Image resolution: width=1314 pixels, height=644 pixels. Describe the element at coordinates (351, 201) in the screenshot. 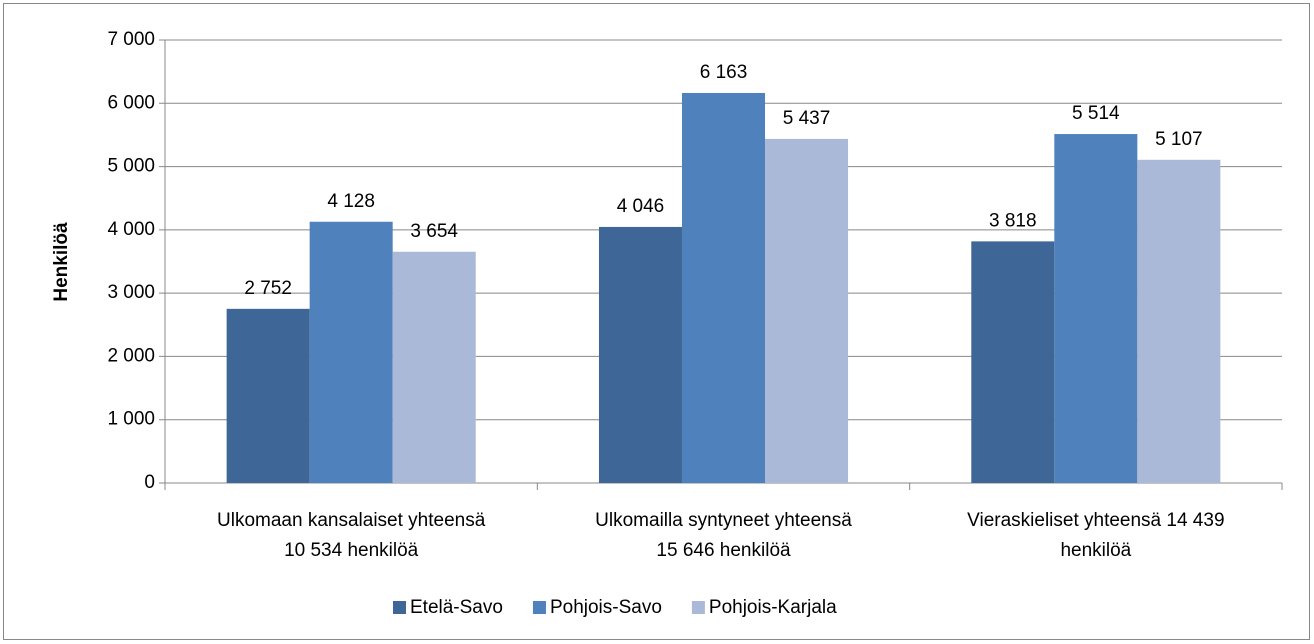

I see `data-label: 4 128` at that location.